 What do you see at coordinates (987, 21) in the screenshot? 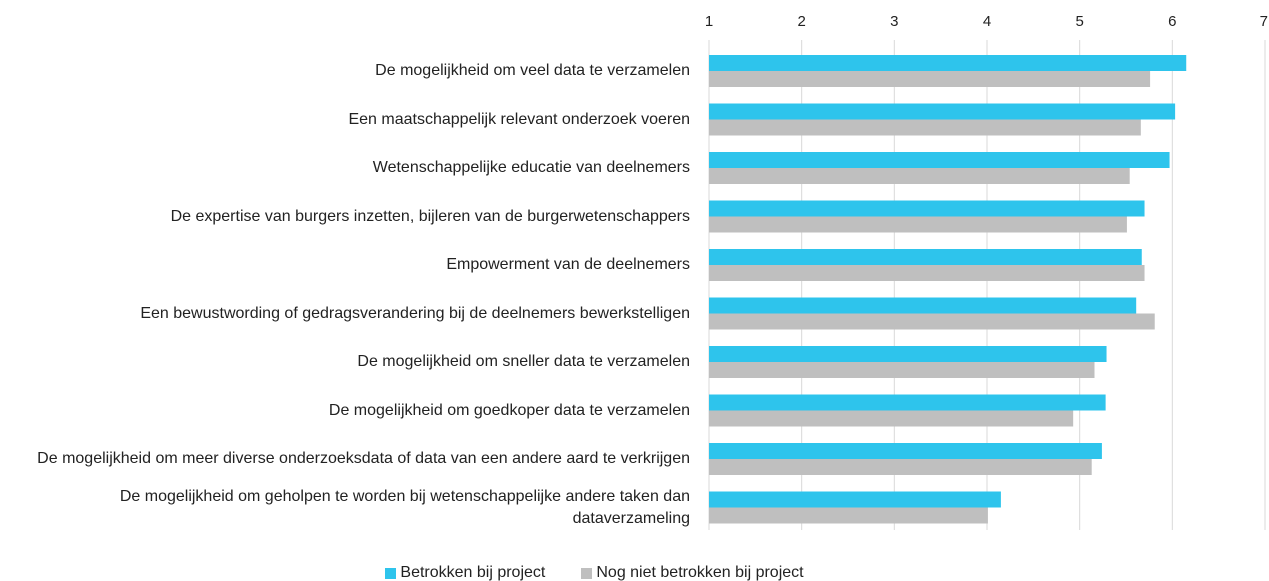
I see `x-tick-label: 4` at bounding box center [987, 21].